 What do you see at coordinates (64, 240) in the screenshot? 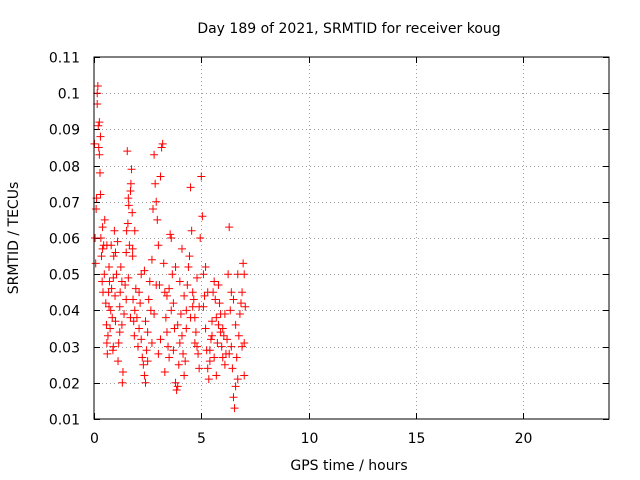
I see `y-tick-label: 0.06` at bounding box center [64, 240].